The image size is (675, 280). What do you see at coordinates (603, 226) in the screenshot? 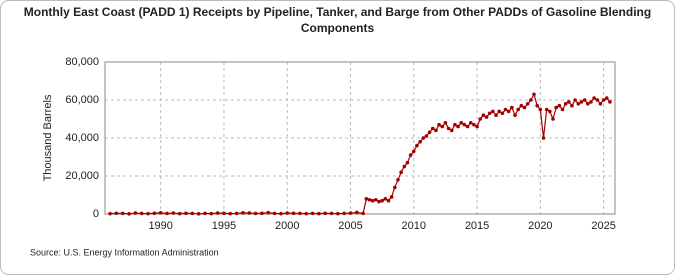
I see `x-tick-label: 2025` at bounding box center [603, 226].